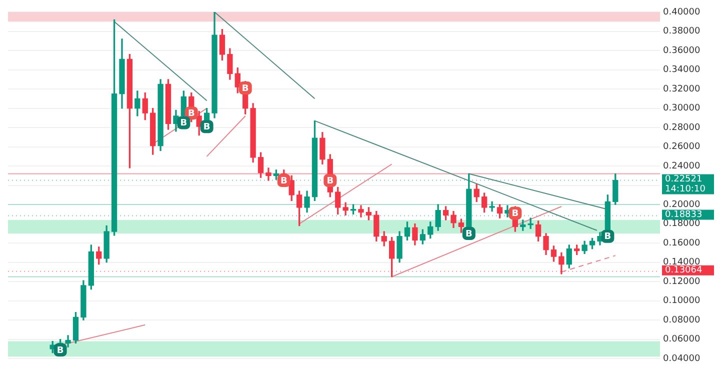 The width and height of the screenshot is (720, 367). What do you see at coordinates (681, 31) in the screenshot?
I see `y-tick-label: 0.38000` at bounding box center [681, 31].